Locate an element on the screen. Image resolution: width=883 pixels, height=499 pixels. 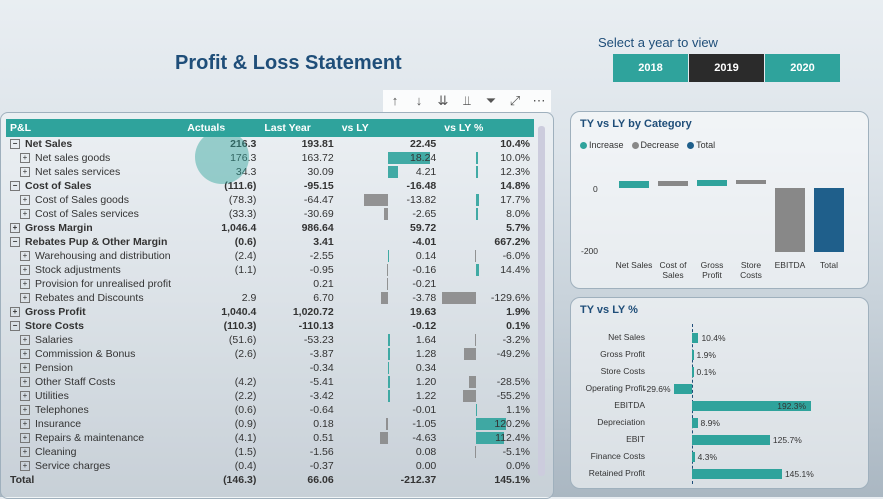
table-row: + Gross Margin 1,046.4 986.64 59.72 5.7% is located at coordinates (270, 228).